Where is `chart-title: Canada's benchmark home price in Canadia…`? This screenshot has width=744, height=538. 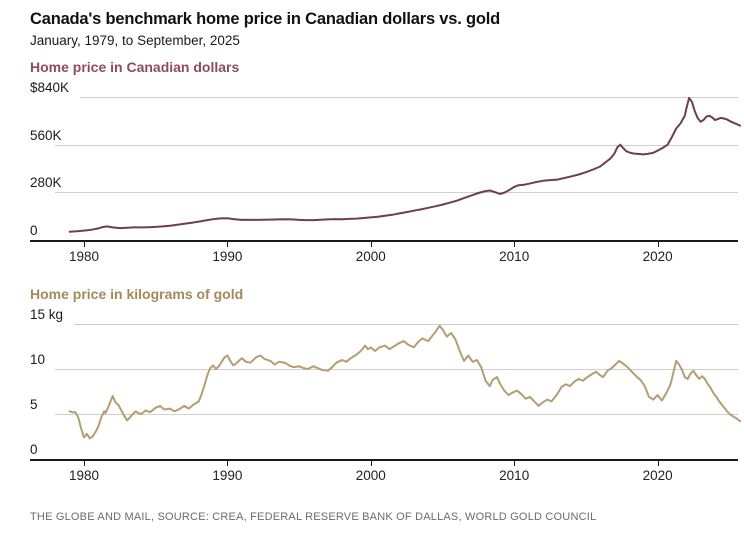 chart-title: Canada's benchmark home price in Canadia… is located at coordinates (265, 19).